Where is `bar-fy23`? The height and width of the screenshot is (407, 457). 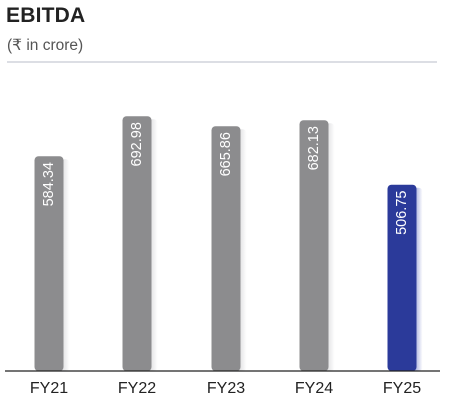
bar-fy23 is located at coordinates (226, 249).